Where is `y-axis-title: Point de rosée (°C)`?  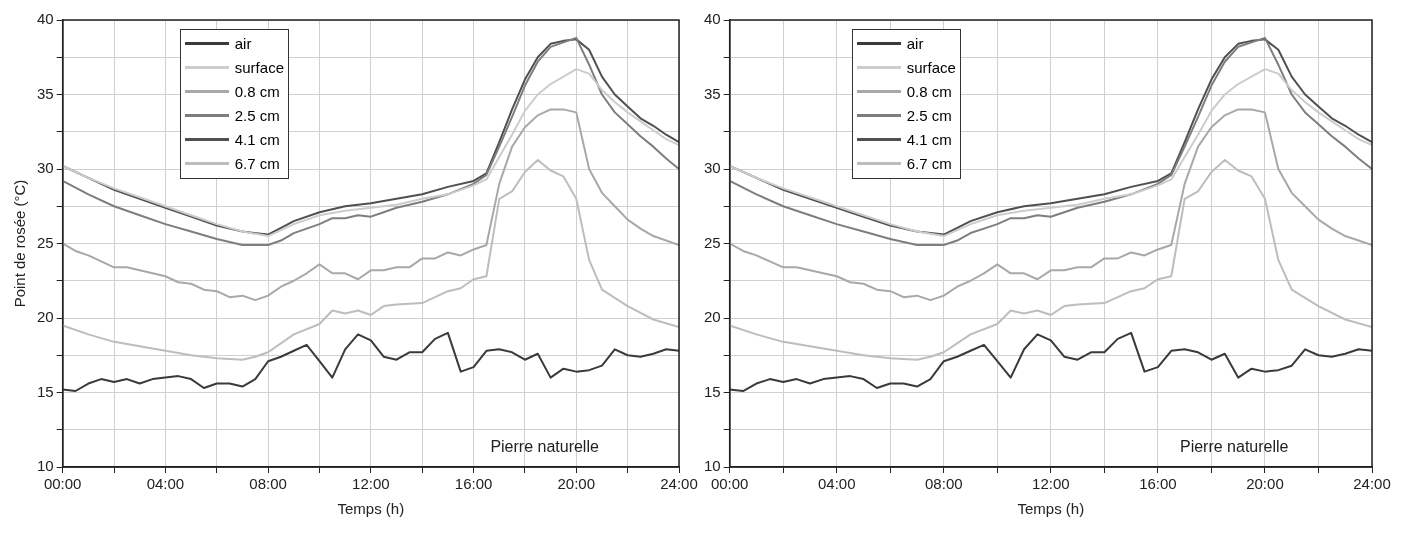 y-axis-title: Point de rosée (°C) is located at coordinates (20, 243).